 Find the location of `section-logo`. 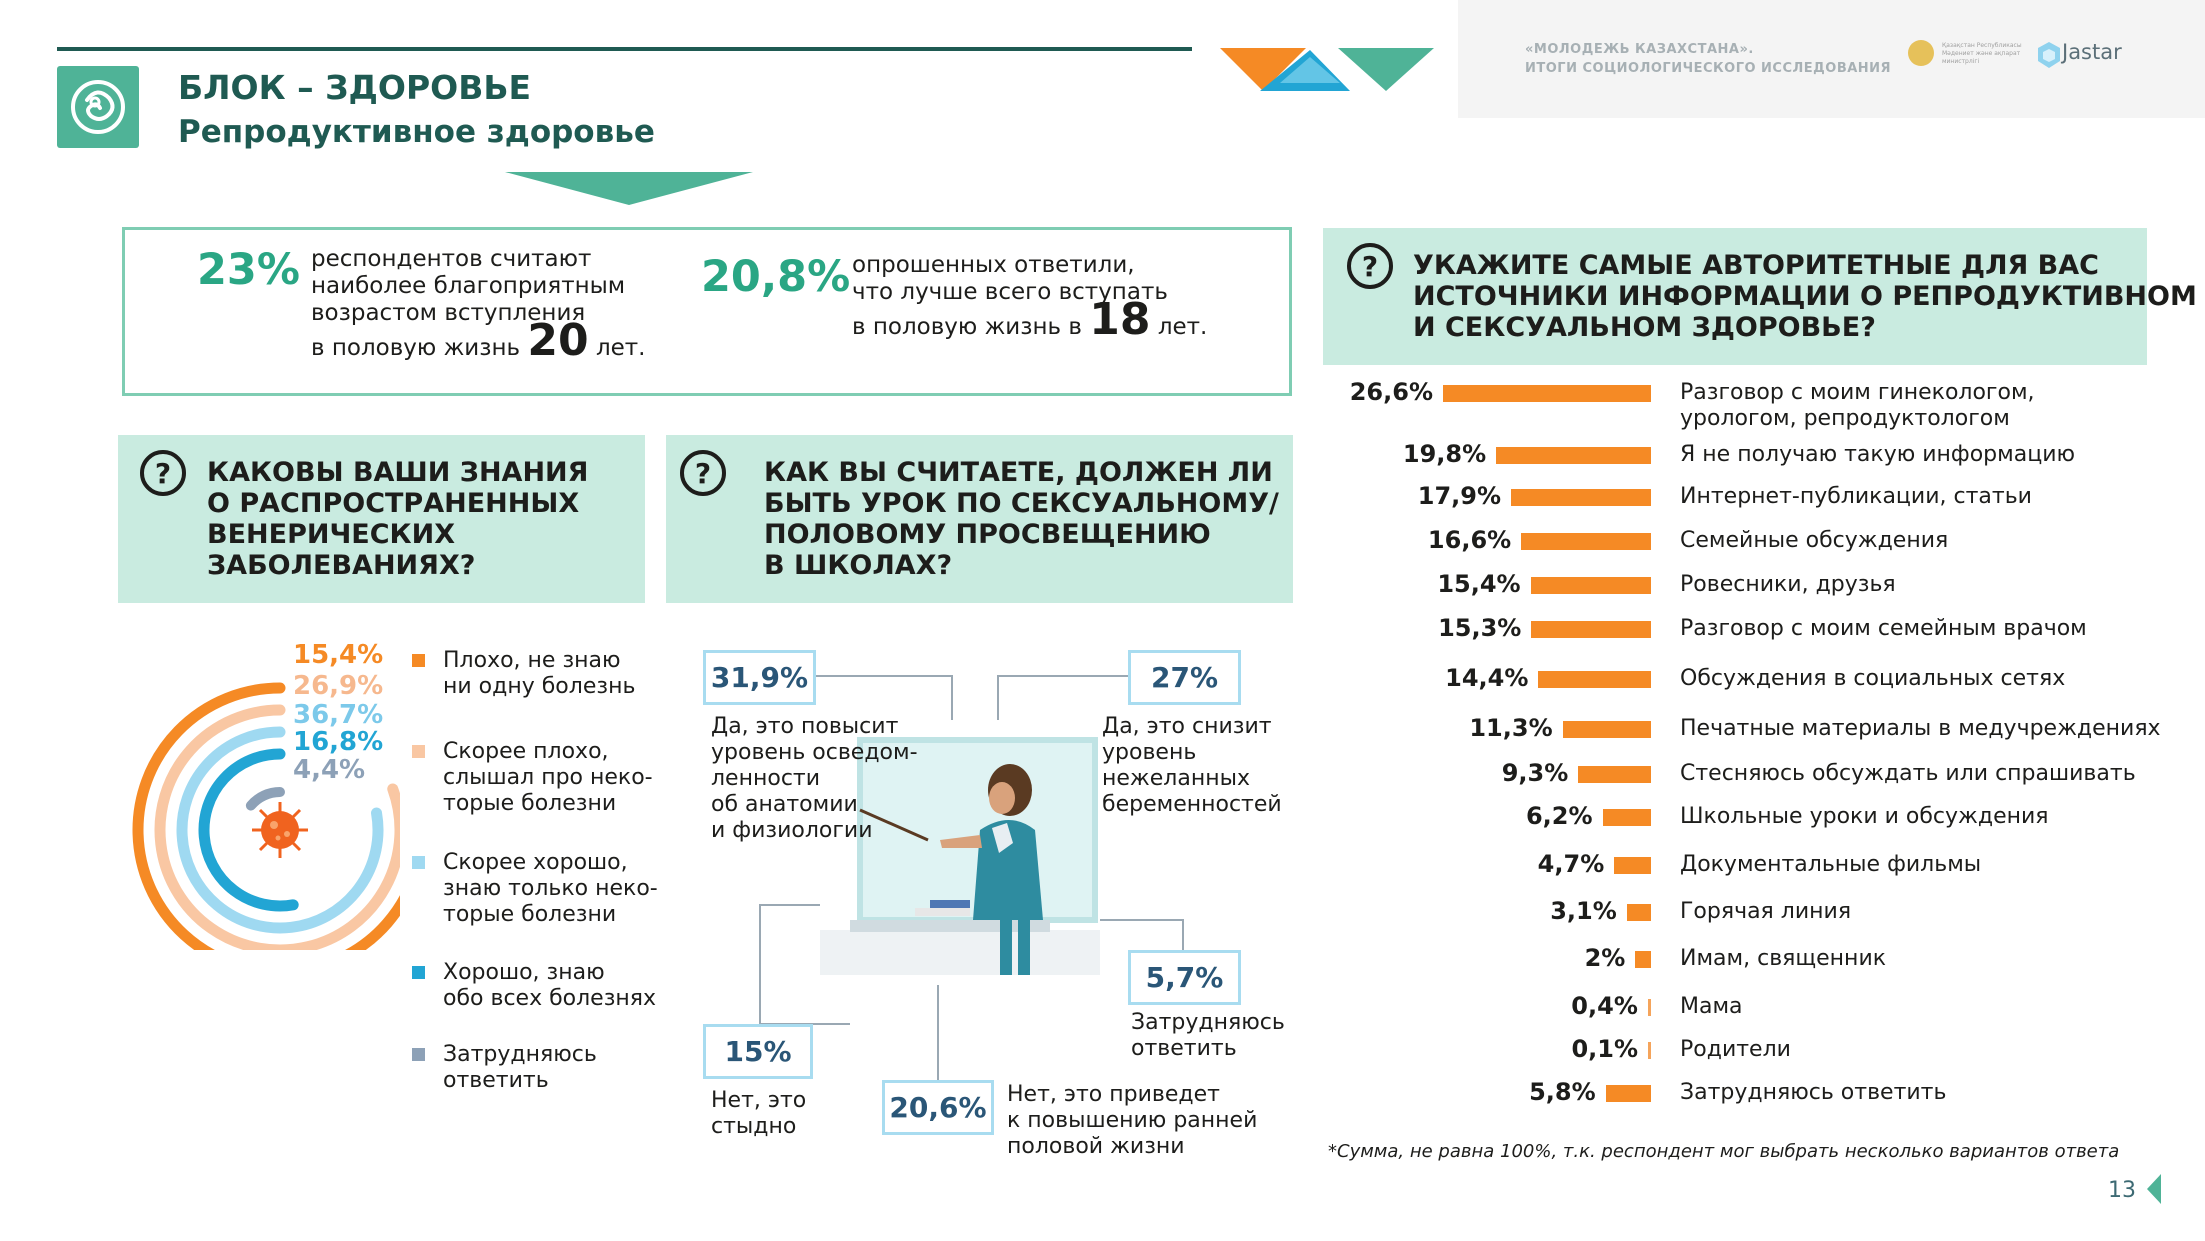

section-logo is located at coordinates (98, 107).